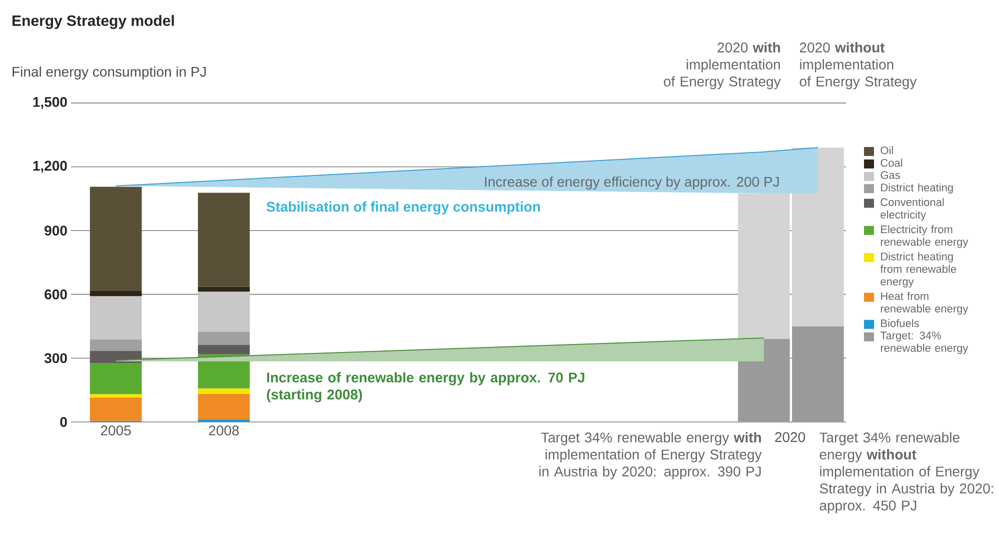 This screenshot has height=545, width=999. I want to click on annotation: Increase of energy efficiency by approx. 200 PJ, so click(632, 183).